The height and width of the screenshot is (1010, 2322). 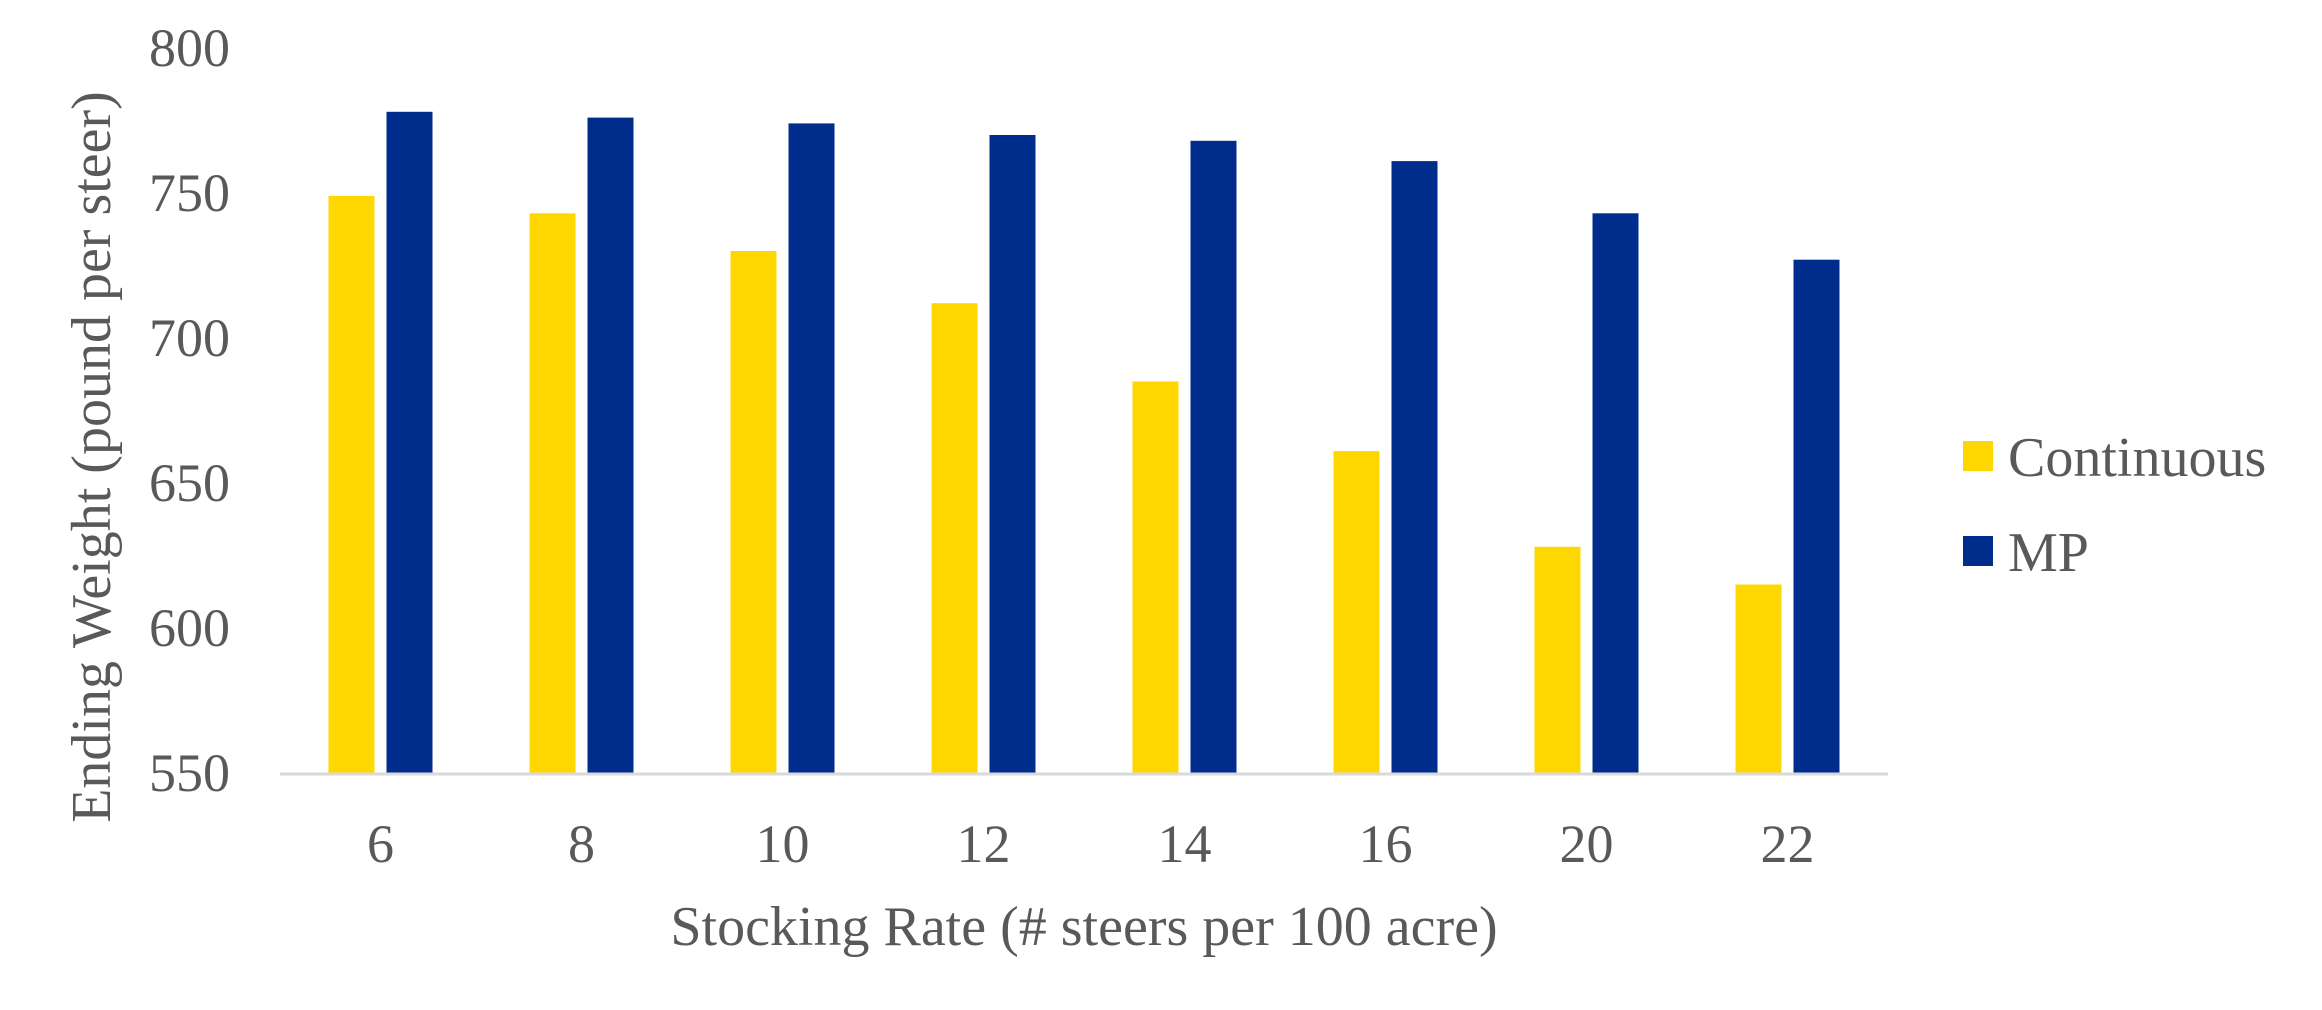 What do you see at coordinates (189, 338) in the screenshot?
I see `y-tick-label: 700` at bounding box center [189, 338].